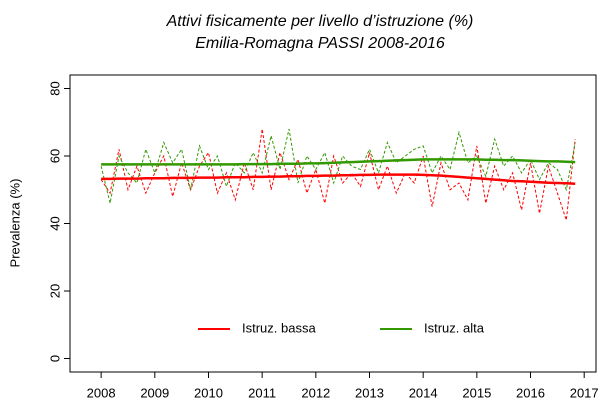 The image size is (605, 409). Describe the element at coordinates (54, 291) in the screenshot. I see `y-tick-label: 20` at that location.